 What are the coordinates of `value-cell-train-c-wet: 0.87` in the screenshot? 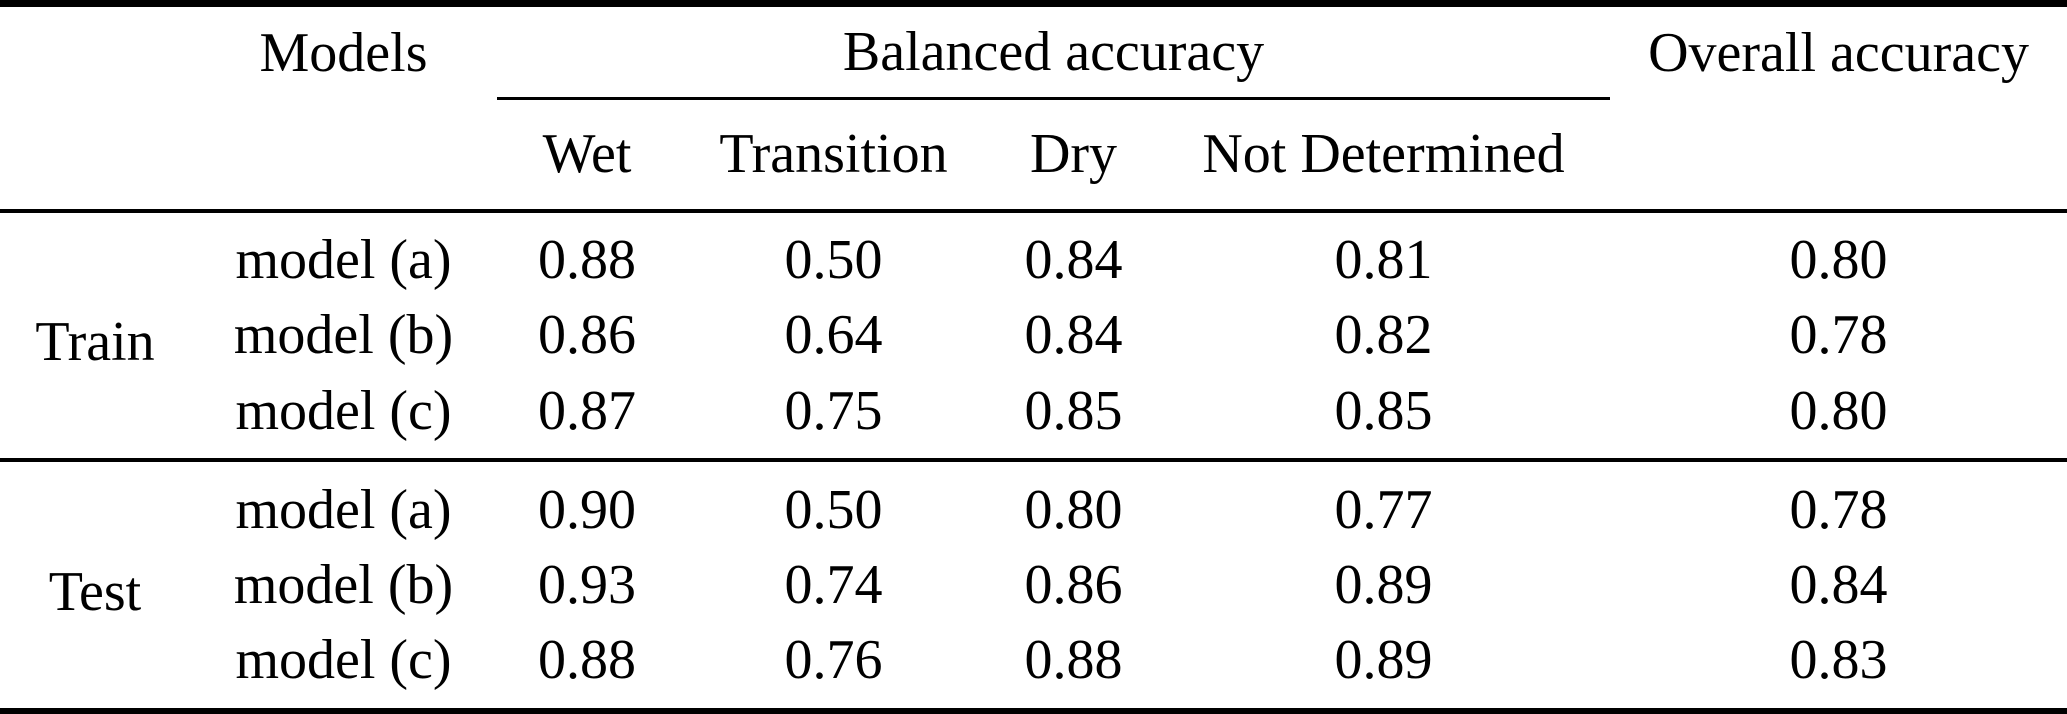 It's located at (587, 410).